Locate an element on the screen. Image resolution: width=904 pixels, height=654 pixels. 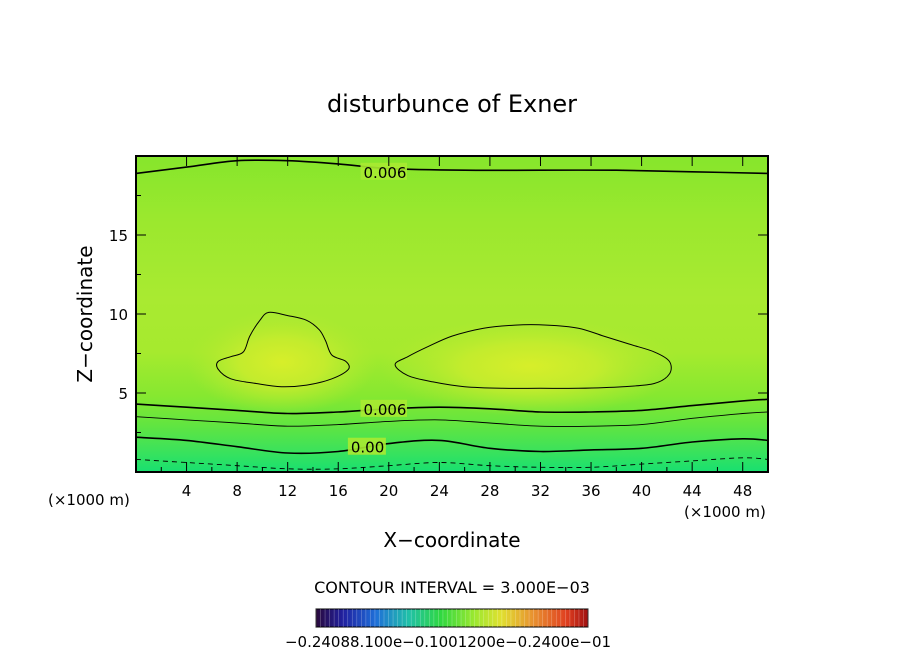
high-region-left is located at coordinates (282, 362).